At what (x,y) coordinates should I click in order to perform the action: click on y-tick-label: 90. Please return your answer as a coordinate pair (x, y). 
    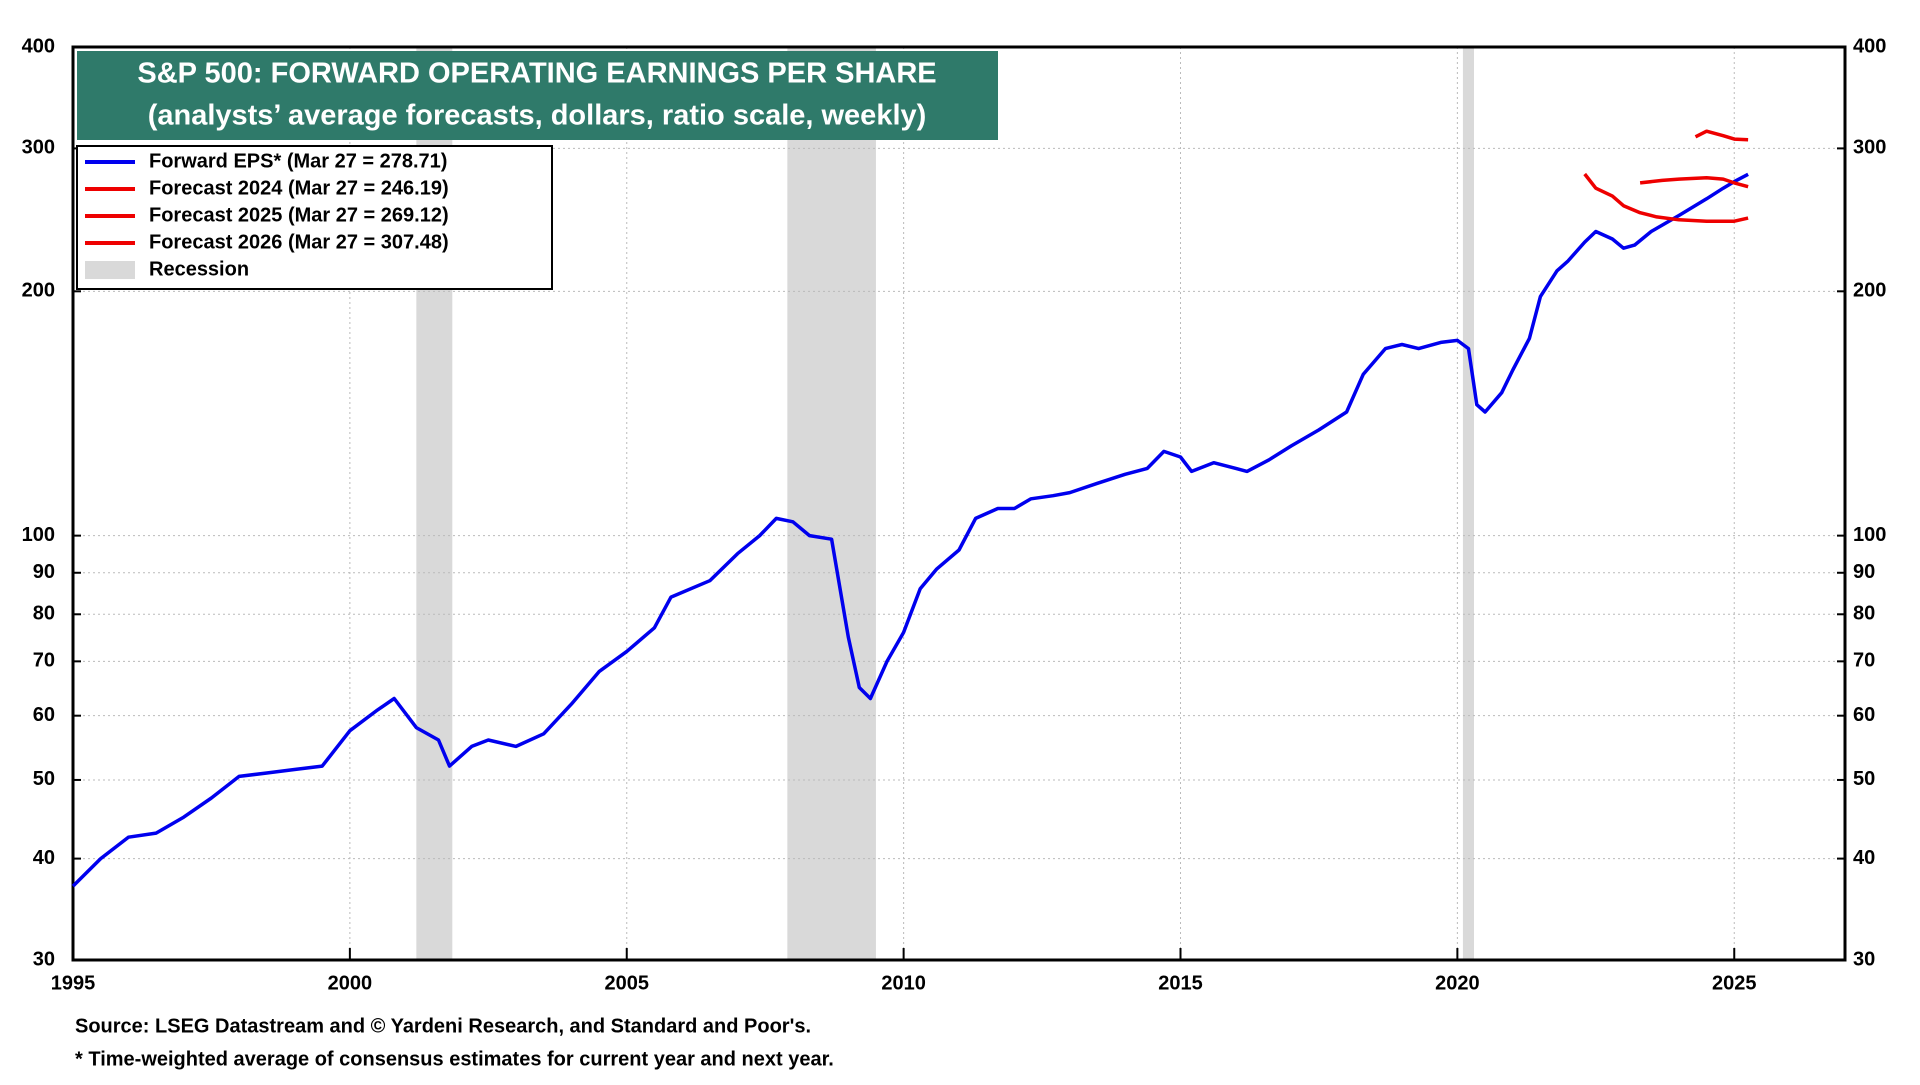
    Looking at the image, I should click on (44, 572).